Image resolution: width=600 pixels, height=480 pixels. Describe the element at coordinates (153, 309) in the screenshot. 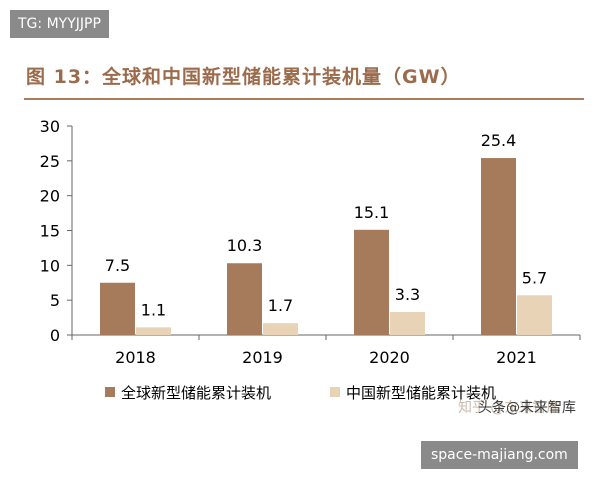

I see `data-label: 1.1` at that location.